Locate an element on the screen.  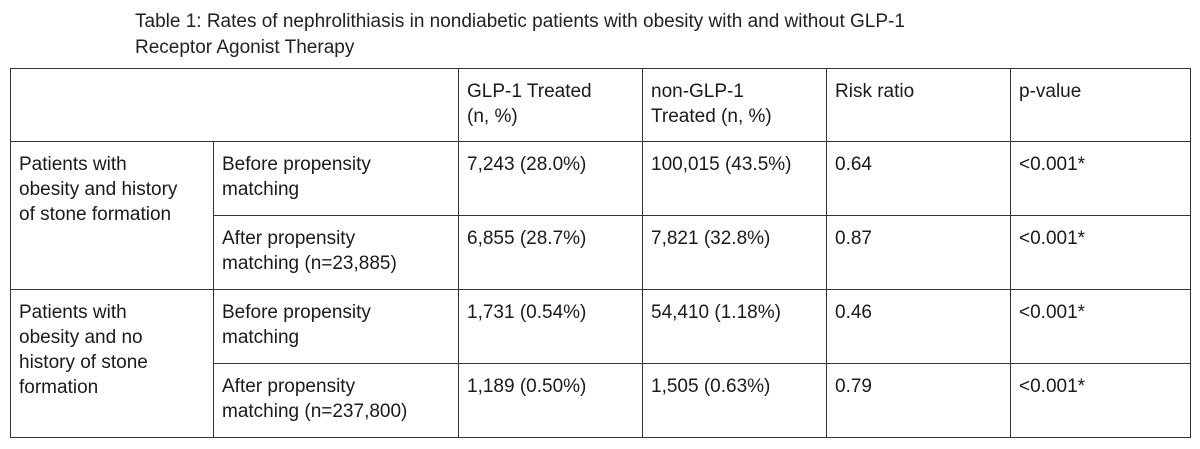
header-empty-cell is located at coordinates (234, 105).